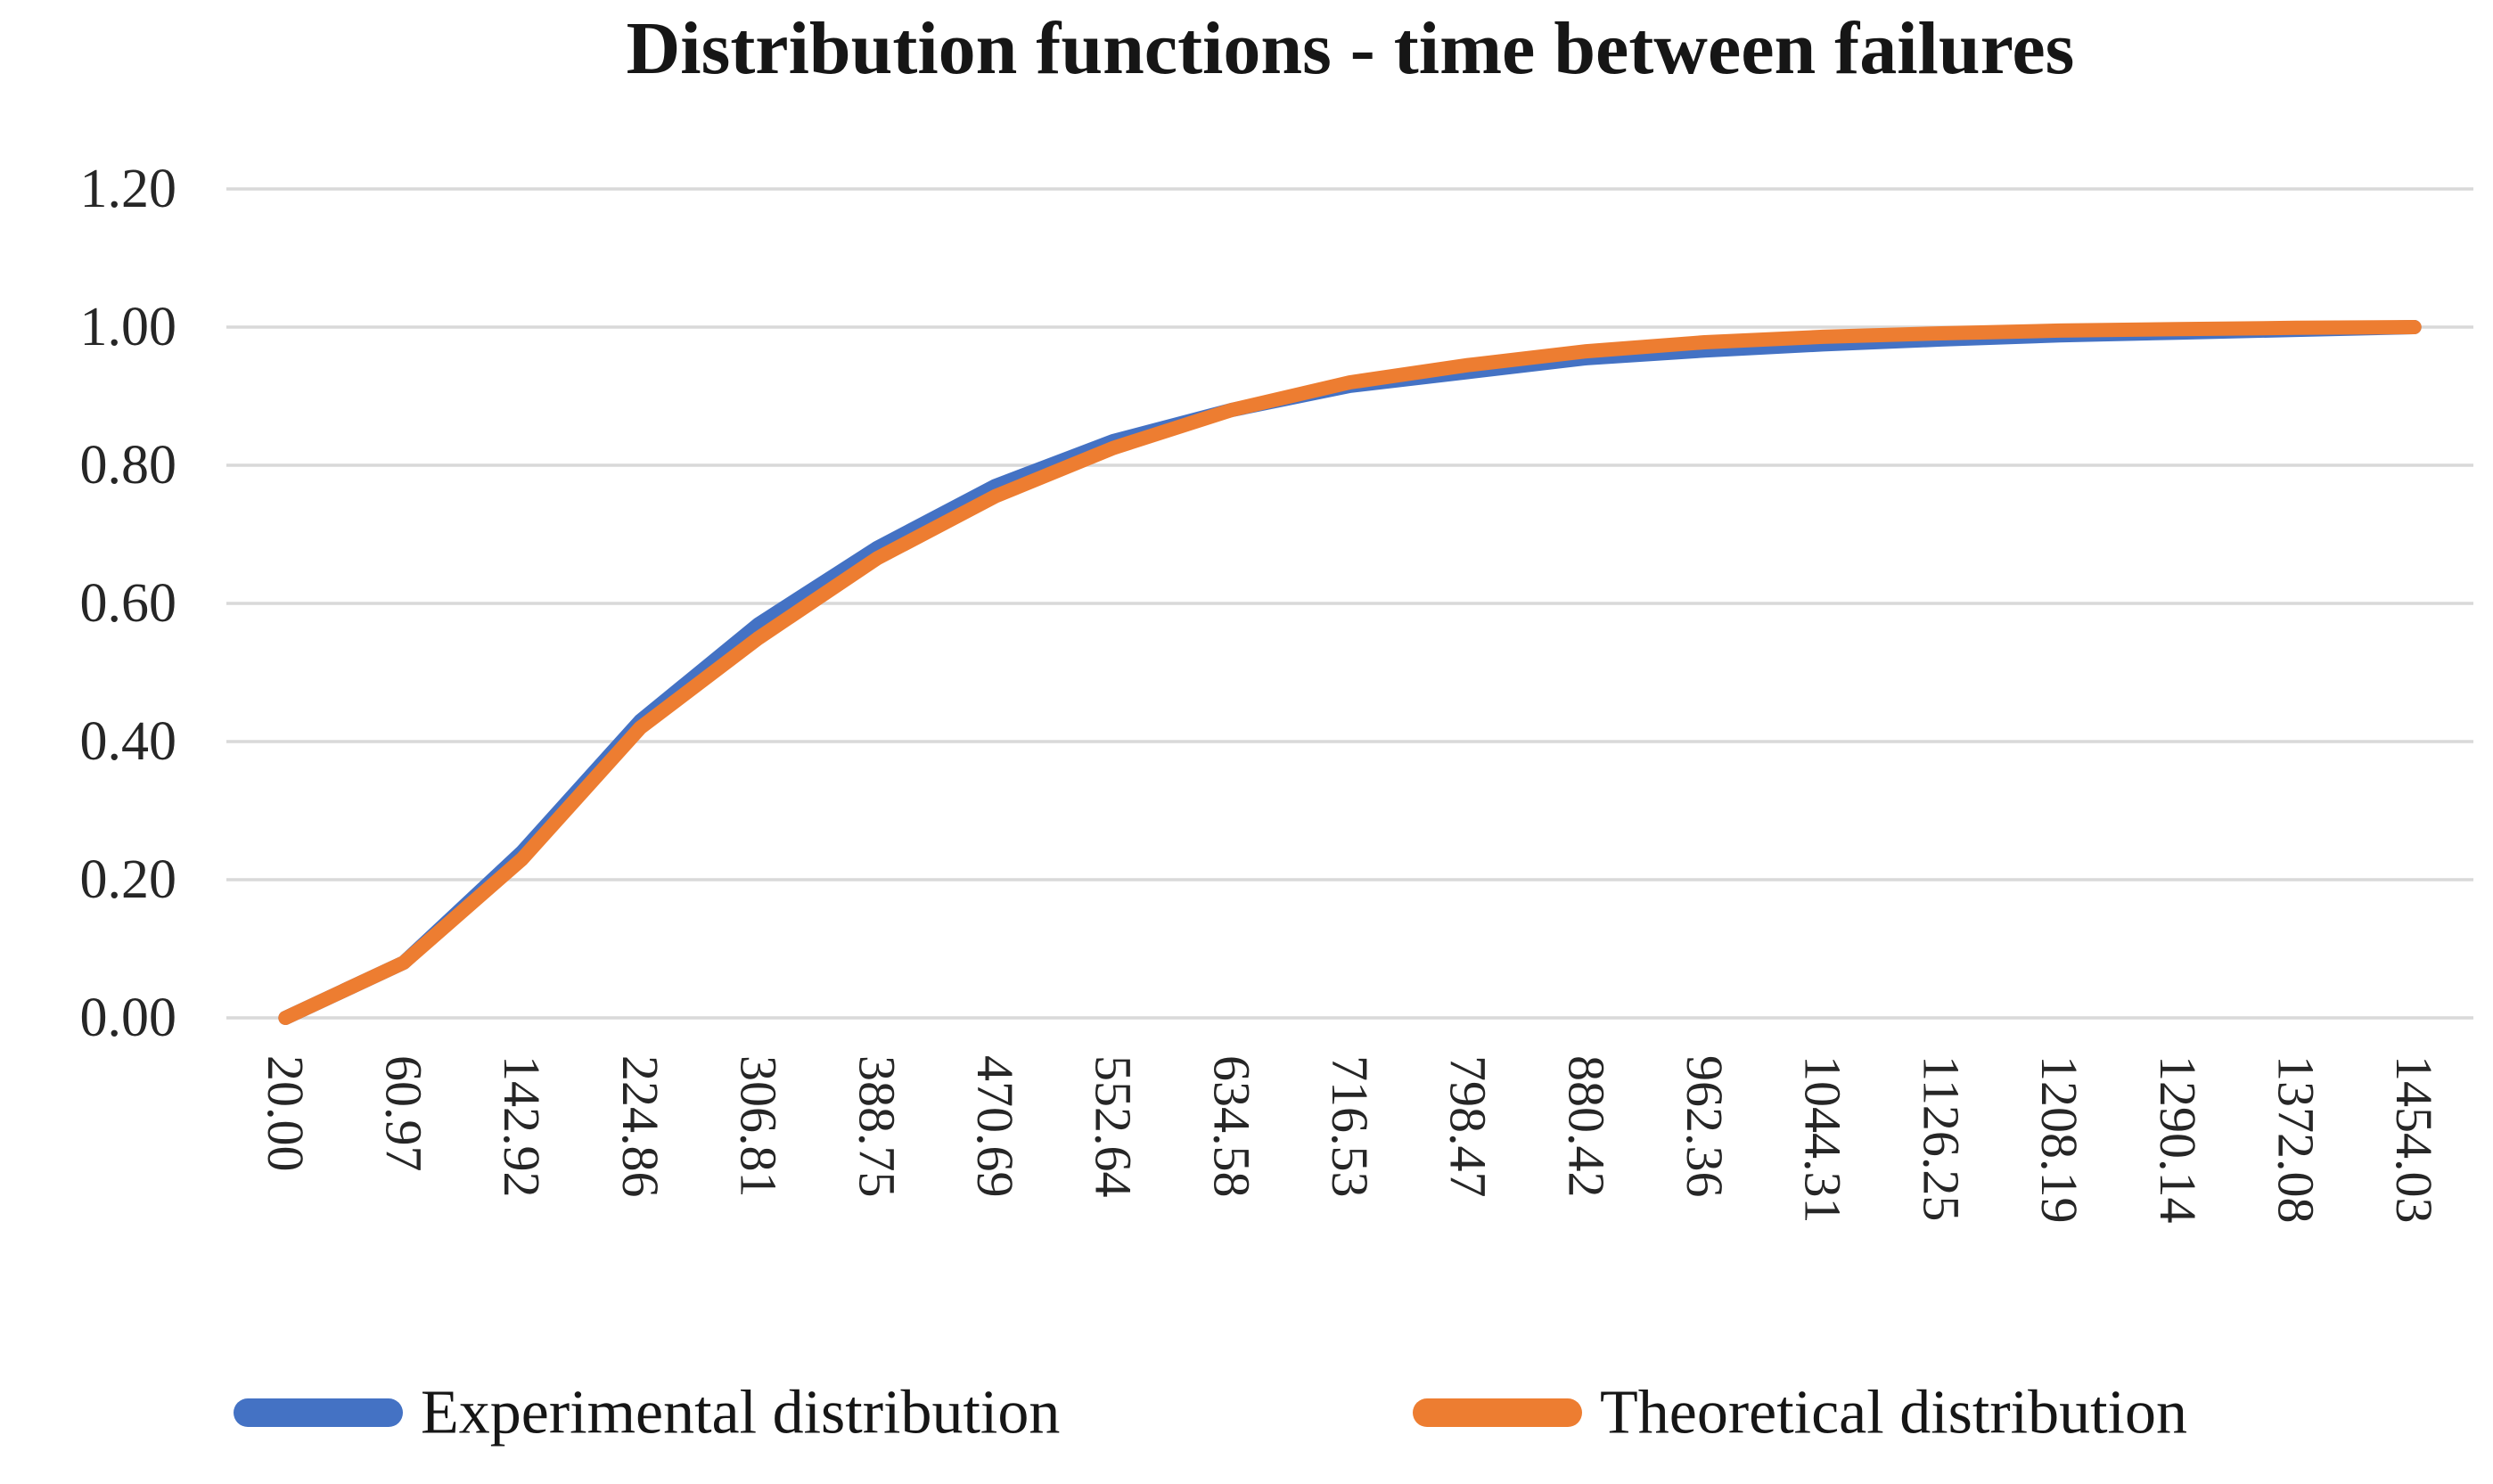 Image resolution: width=2493 pixels, height=1484 pixels. Describe the element at coordinates (2178, 1139) in the screenshot. I see `x-tick-label: 1290.14` at that location.